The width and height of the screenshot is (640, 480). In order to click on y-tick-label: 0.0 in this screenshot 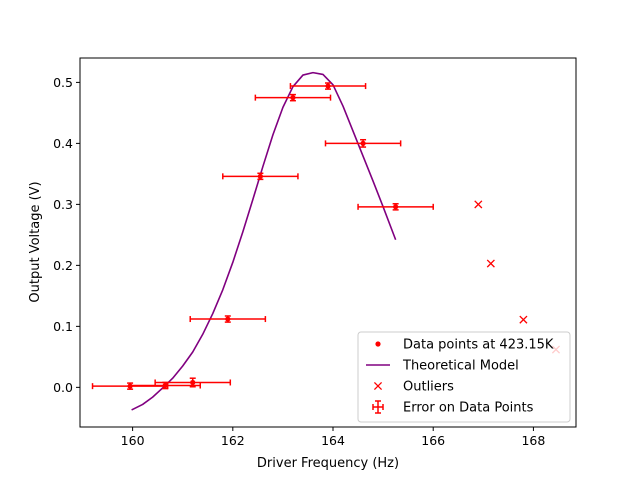, I will do `click(63, 387)`.